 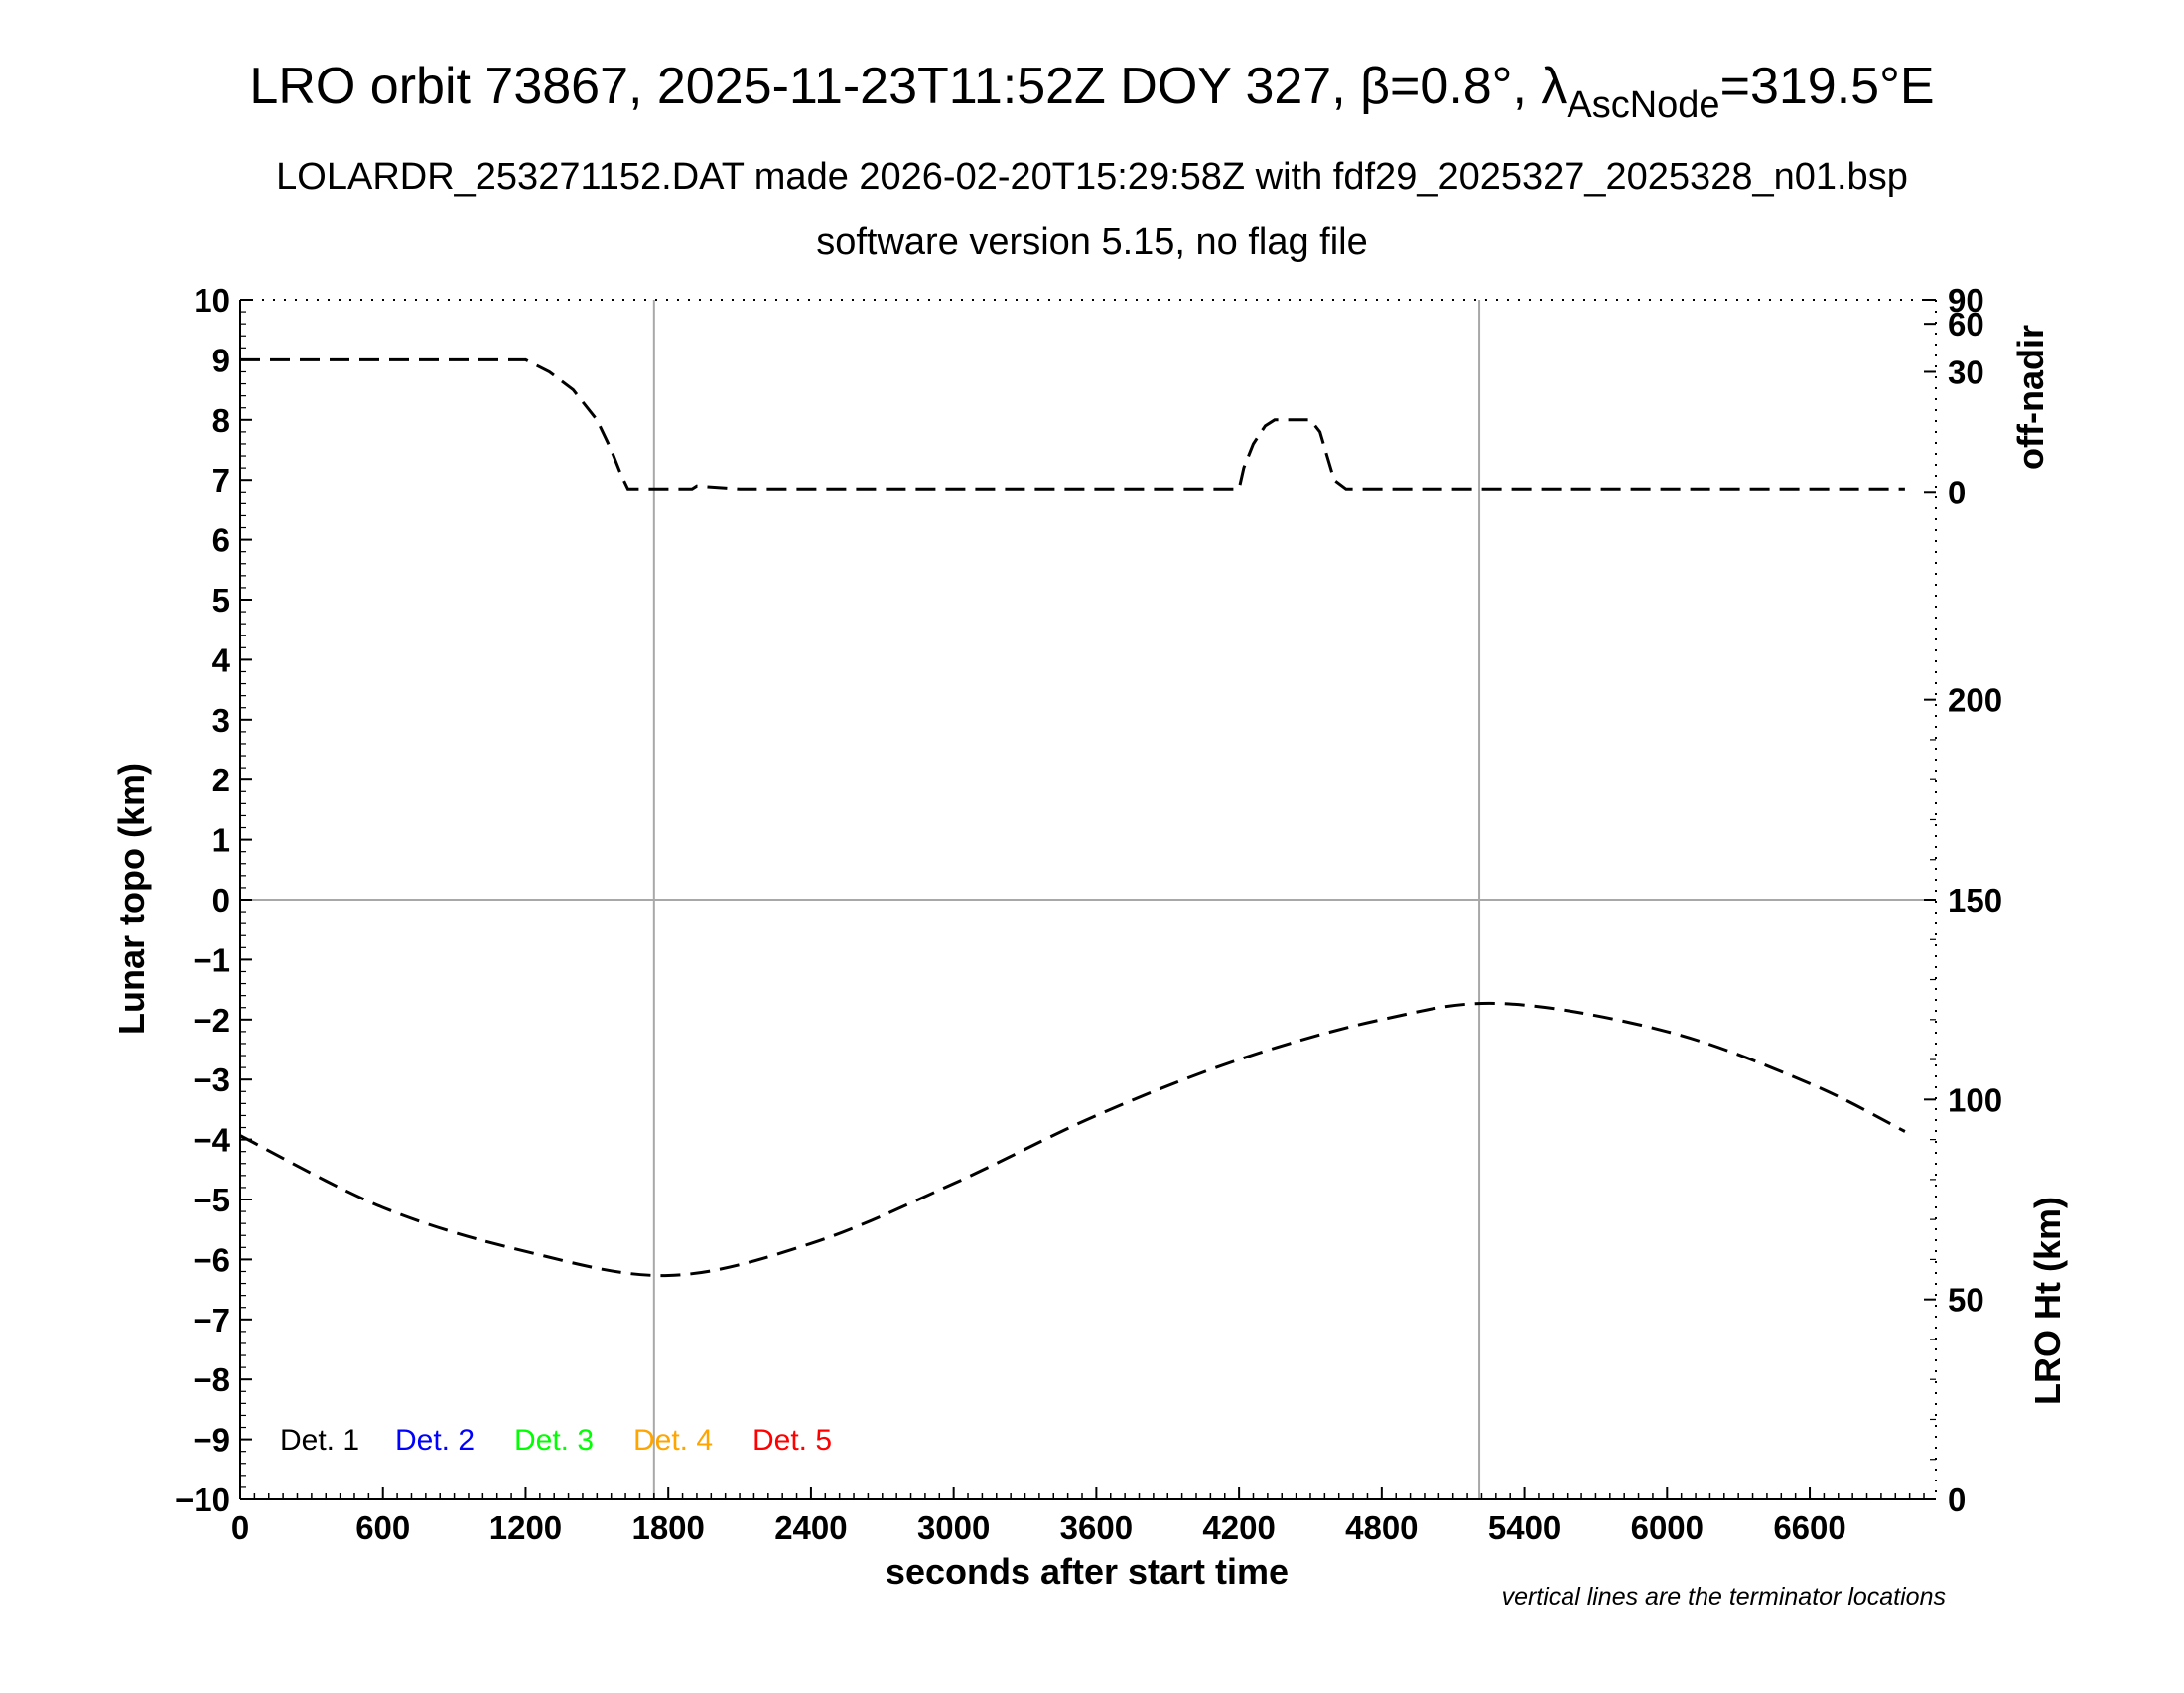 I want to click on x-tick-label: 4200, so click(x=1238, y=1528).